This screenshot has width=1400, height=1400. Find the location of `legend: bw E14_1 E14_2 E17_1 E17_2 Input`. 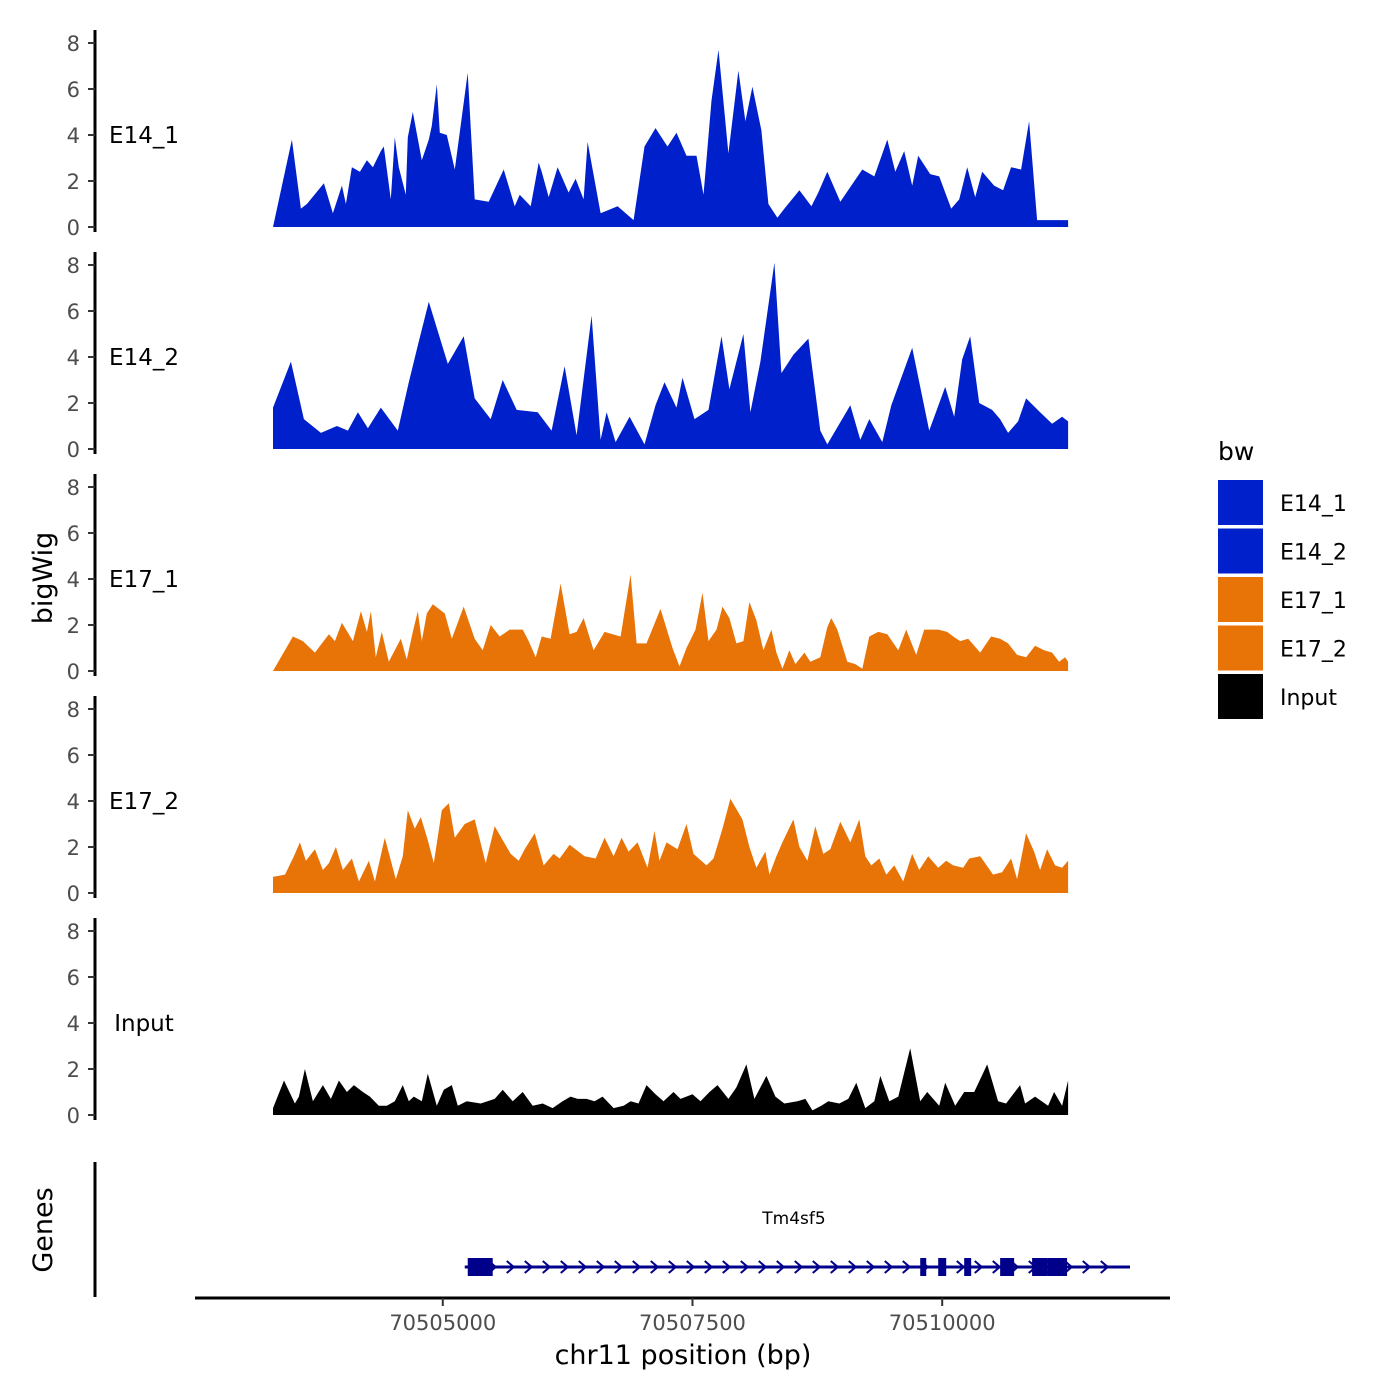

legend: bw E14_1 E14_2 E17_1 E17_2 Input is located at coordinates (1282, 578).